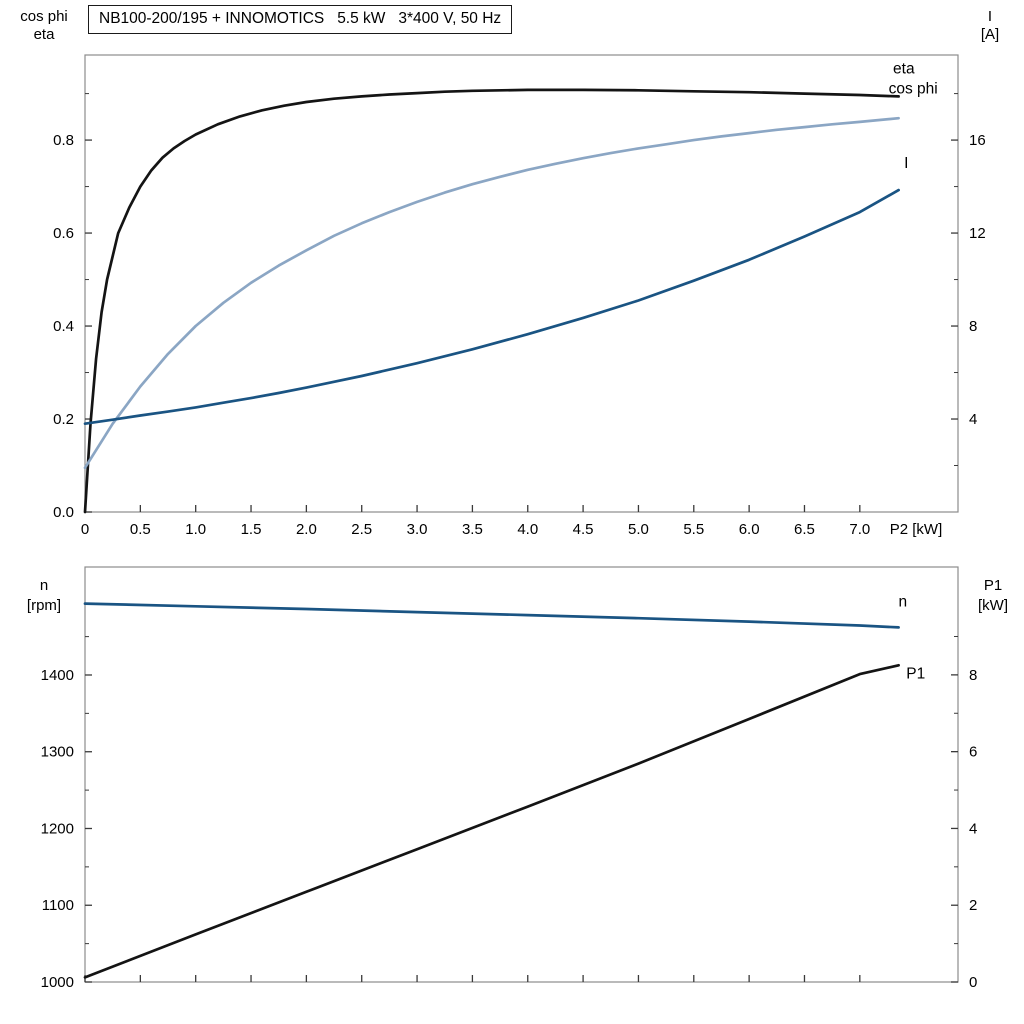  I want to click on y-right-axis-title: I, so click(990, 16).